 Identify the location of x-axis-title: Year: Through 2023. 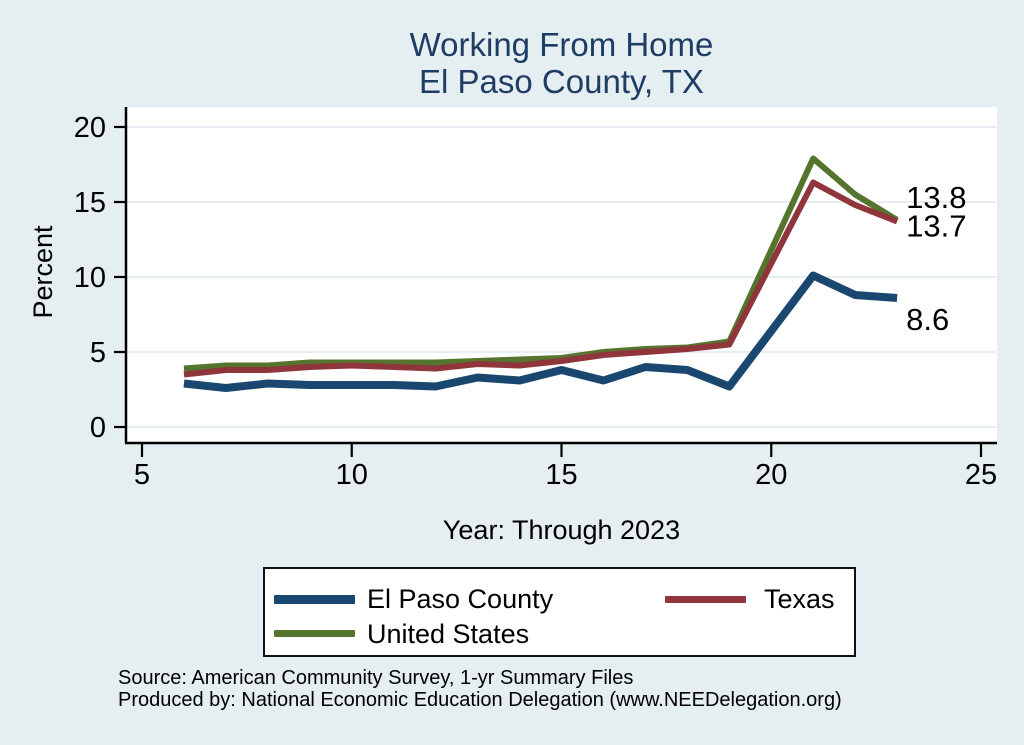
(561, 530).